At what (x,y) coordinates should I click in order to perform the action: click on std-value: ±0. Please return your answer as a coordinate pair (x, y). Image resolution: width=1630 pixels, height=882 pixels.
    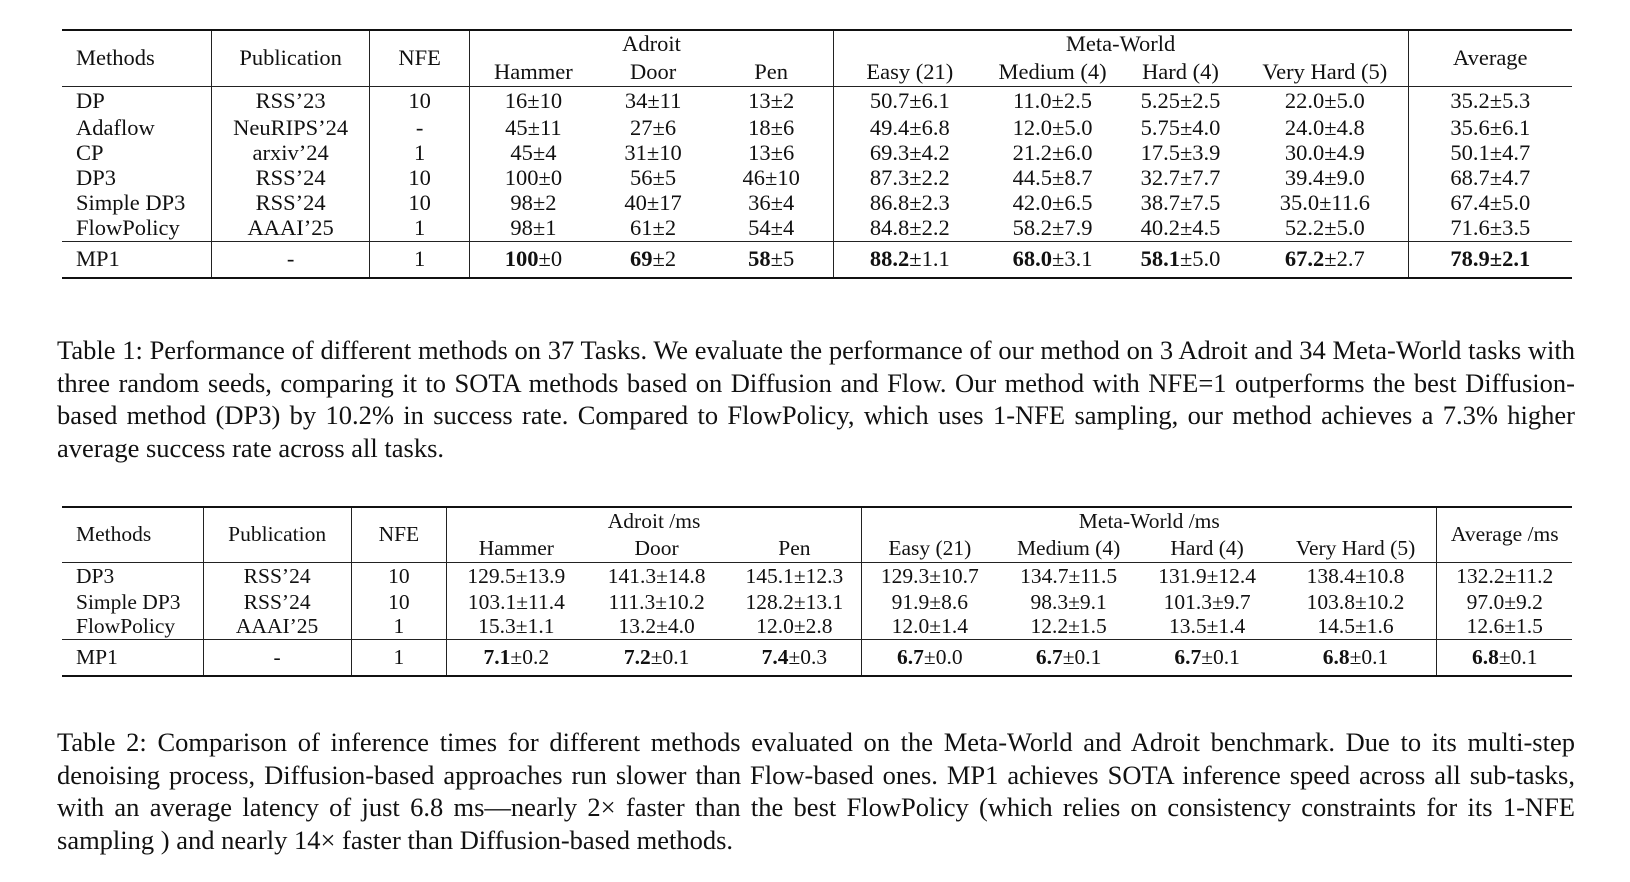
    Looking at the image, I should click on (550, 259).